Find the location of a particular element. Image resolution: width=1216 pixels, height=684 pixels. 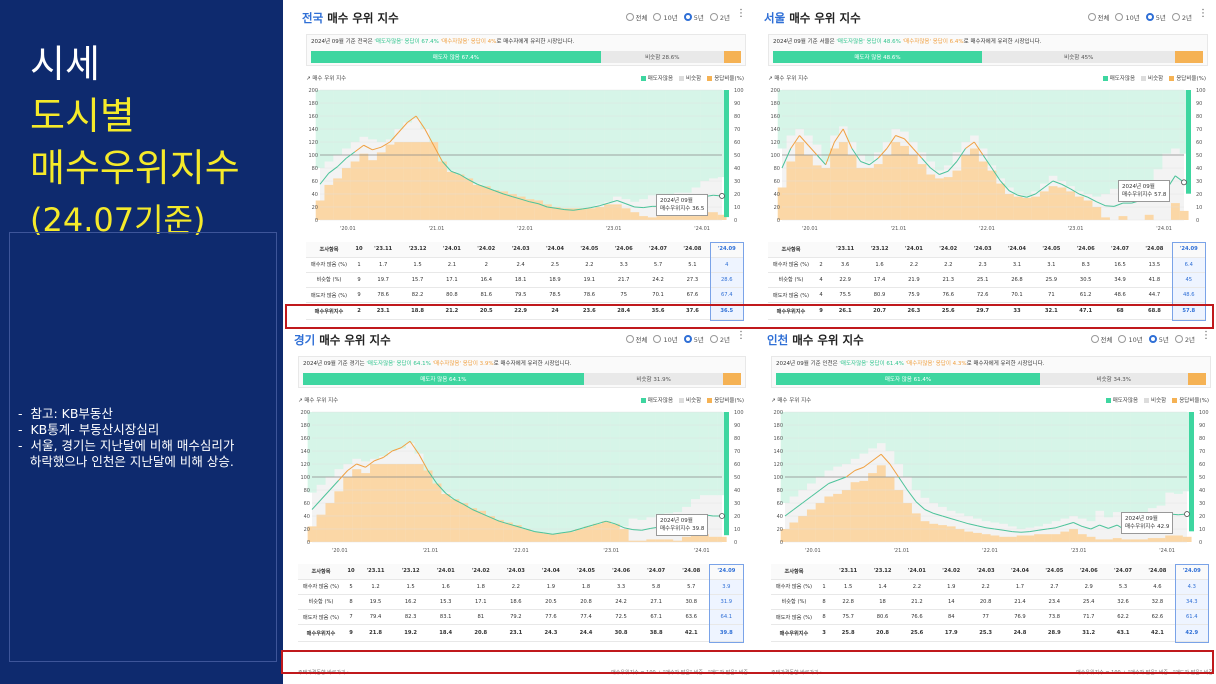

table-cell: 26.1 is located at coordinates (845, 311).